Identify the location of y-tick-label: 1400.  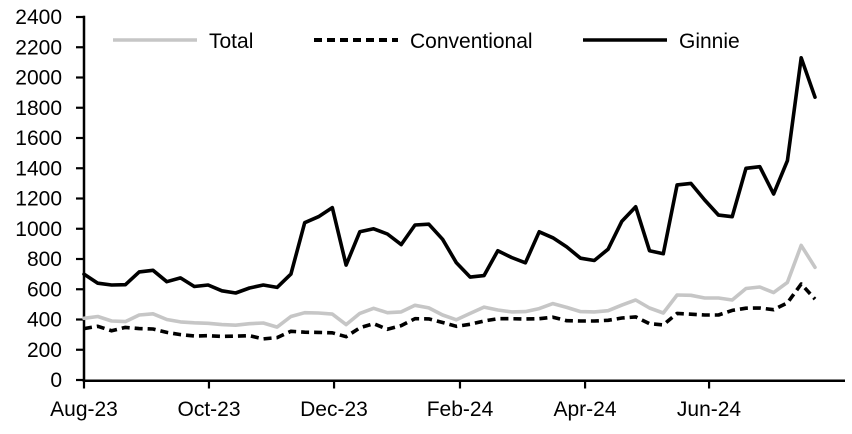
(38, 168).